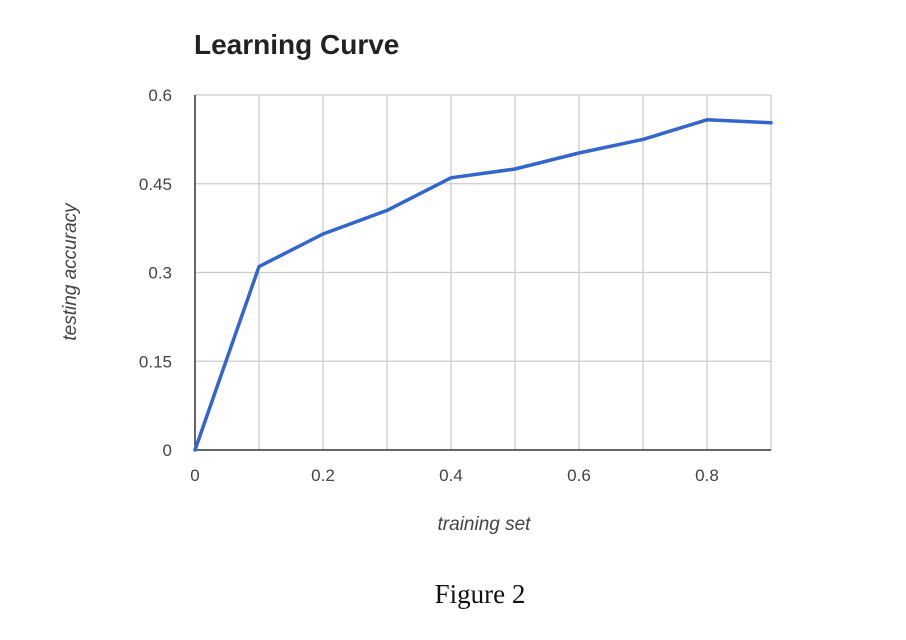  I want to click on chart-title: Learning Curve, so click(296, 44).